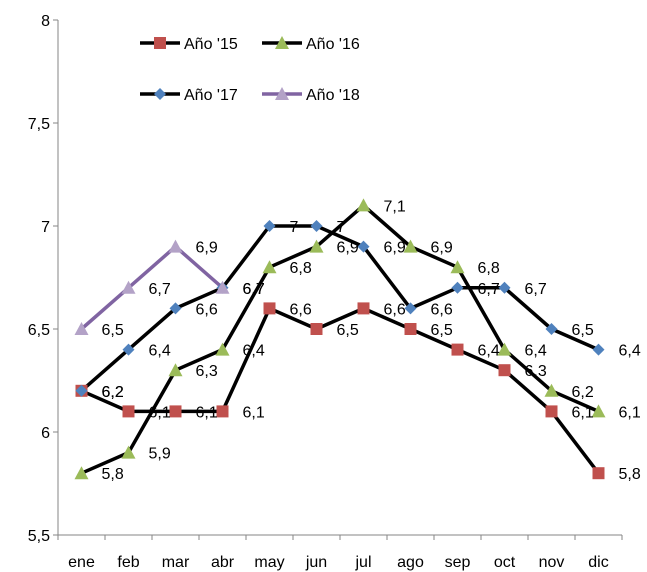  What do you see at coordinates (45, 227) in the screenshot?
I see `y-tick-label: 7` at bounding box center [45, 227].